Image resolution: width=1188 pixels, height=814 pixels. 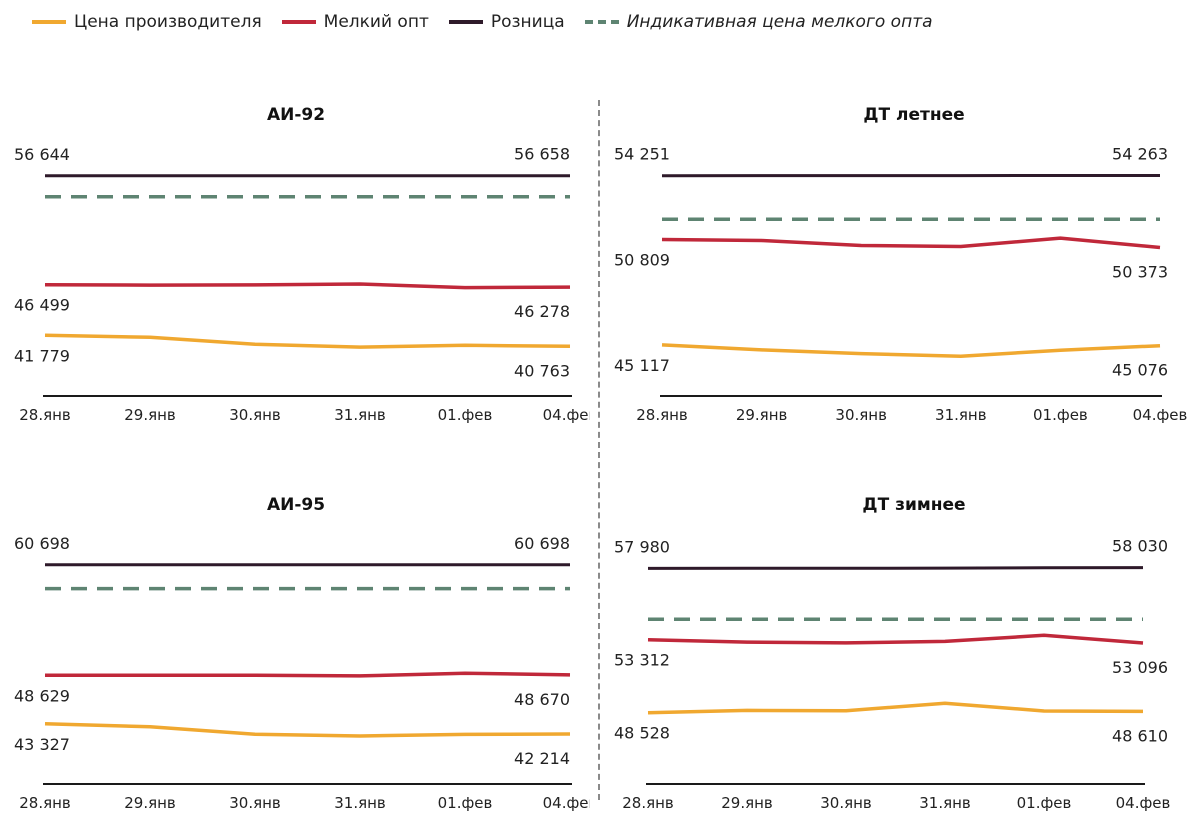 I want to click on data-label-producer-first-ai92: 41 779, so click(x=42, y=355).